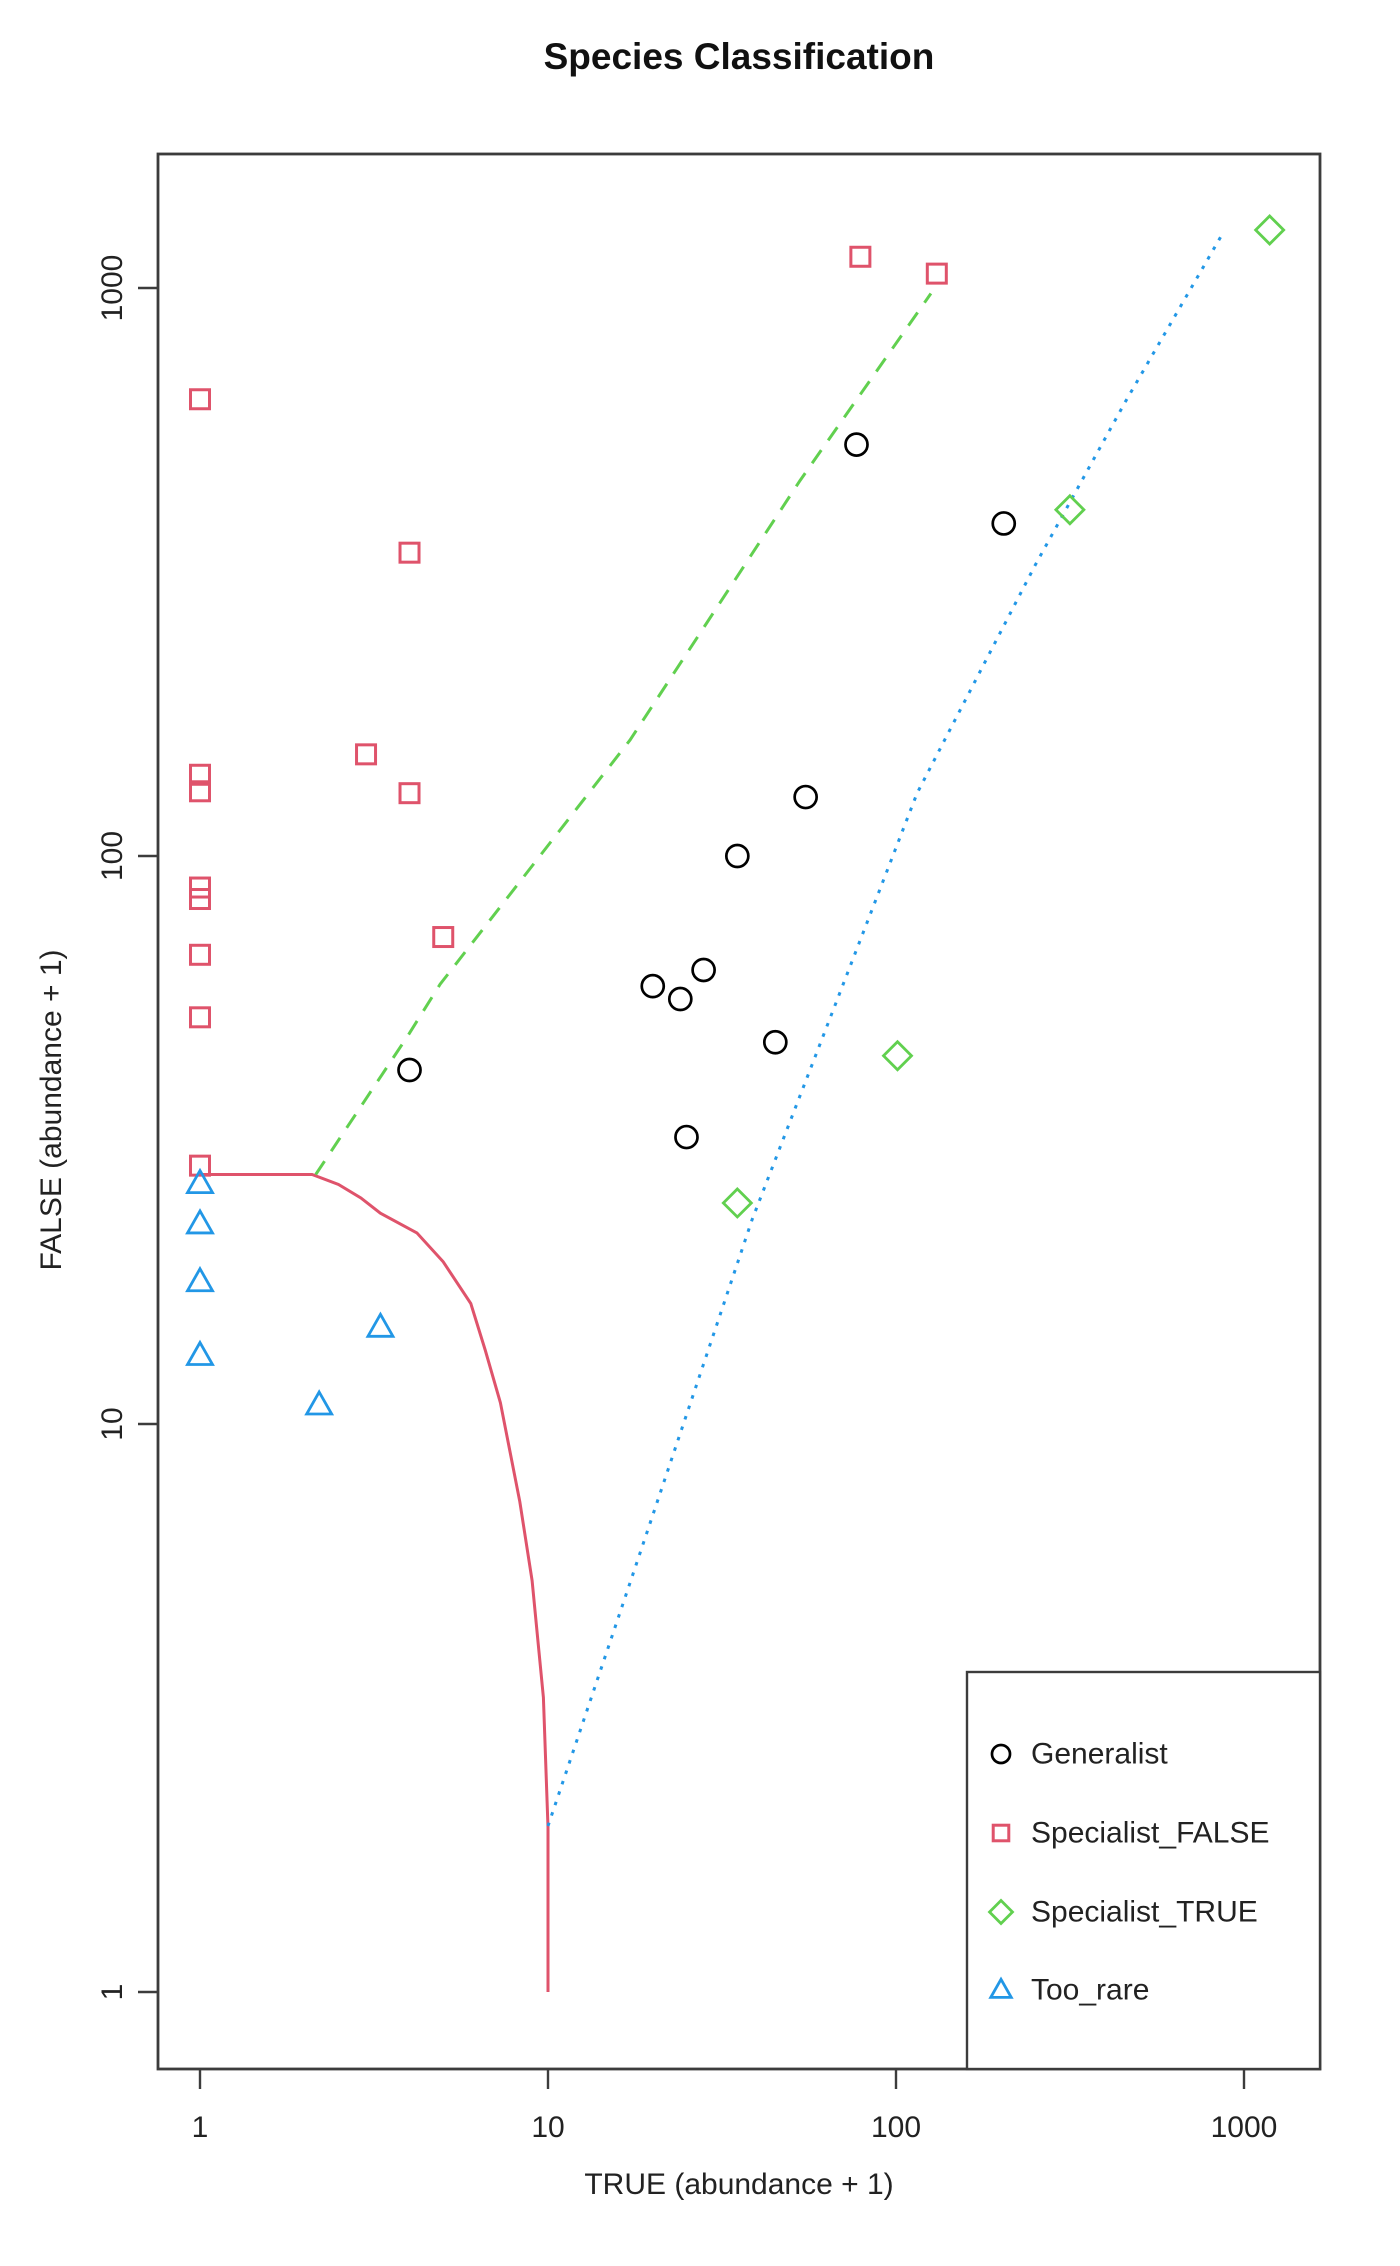 The image size is (1400, 2266). Describe the element at coordinates (112, 856) in the screenshot. I see `y-tick-label: 100` at that location.